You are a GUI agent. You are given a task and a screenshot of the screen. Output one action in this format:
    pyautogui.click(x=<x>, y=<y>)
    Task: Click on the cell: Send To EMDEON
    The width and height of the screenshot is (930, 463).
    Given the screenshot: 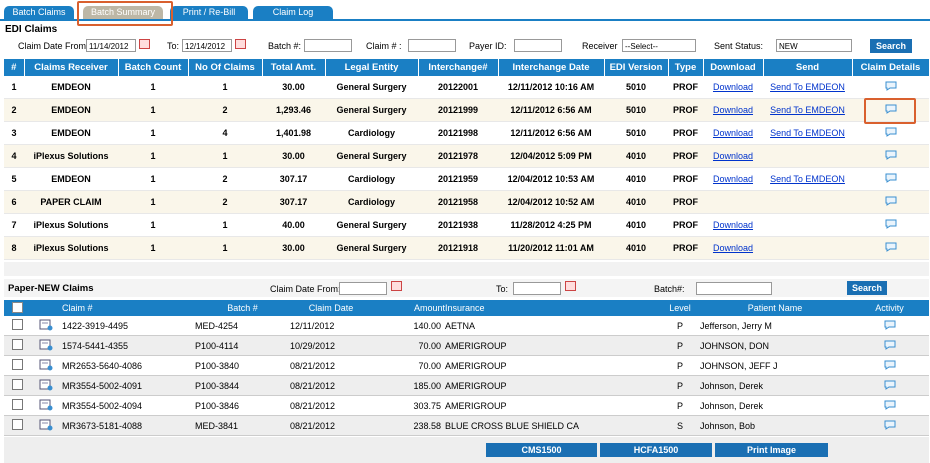 What is the action you would take?
    pyautogui.click(x=807, y=87)
    